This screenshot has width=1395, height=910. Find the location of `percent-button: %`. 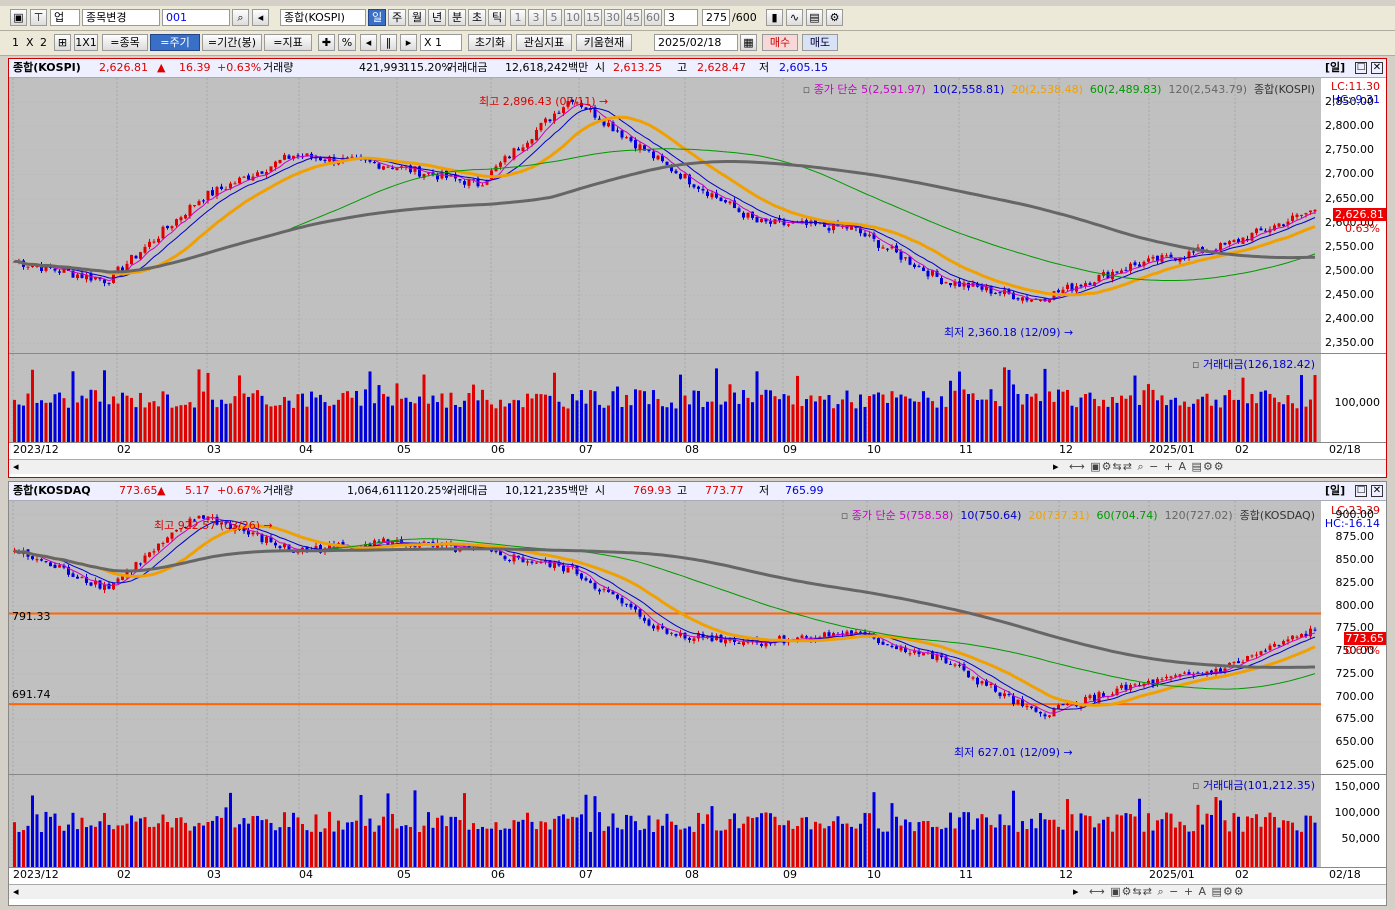

percent-button: % is located at coordinates (347, 42).